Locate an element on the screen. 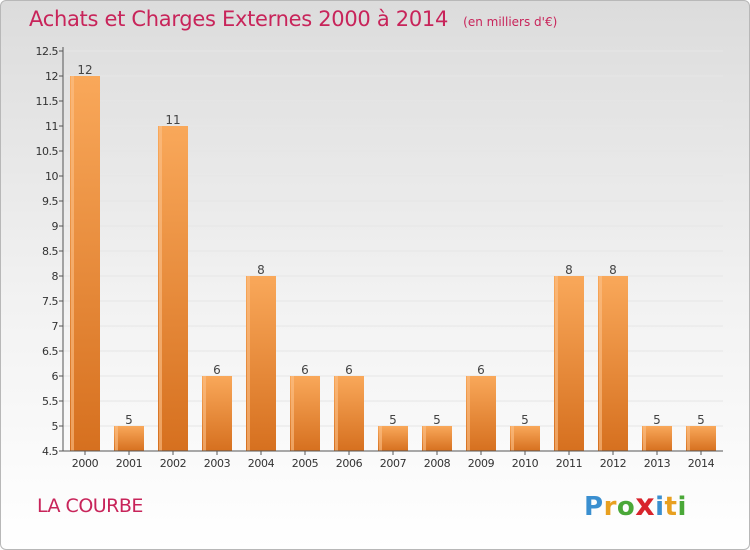 This screenshot has width=750, height=550. x-tick-label: 2002 is located at coordinates (173, 463).